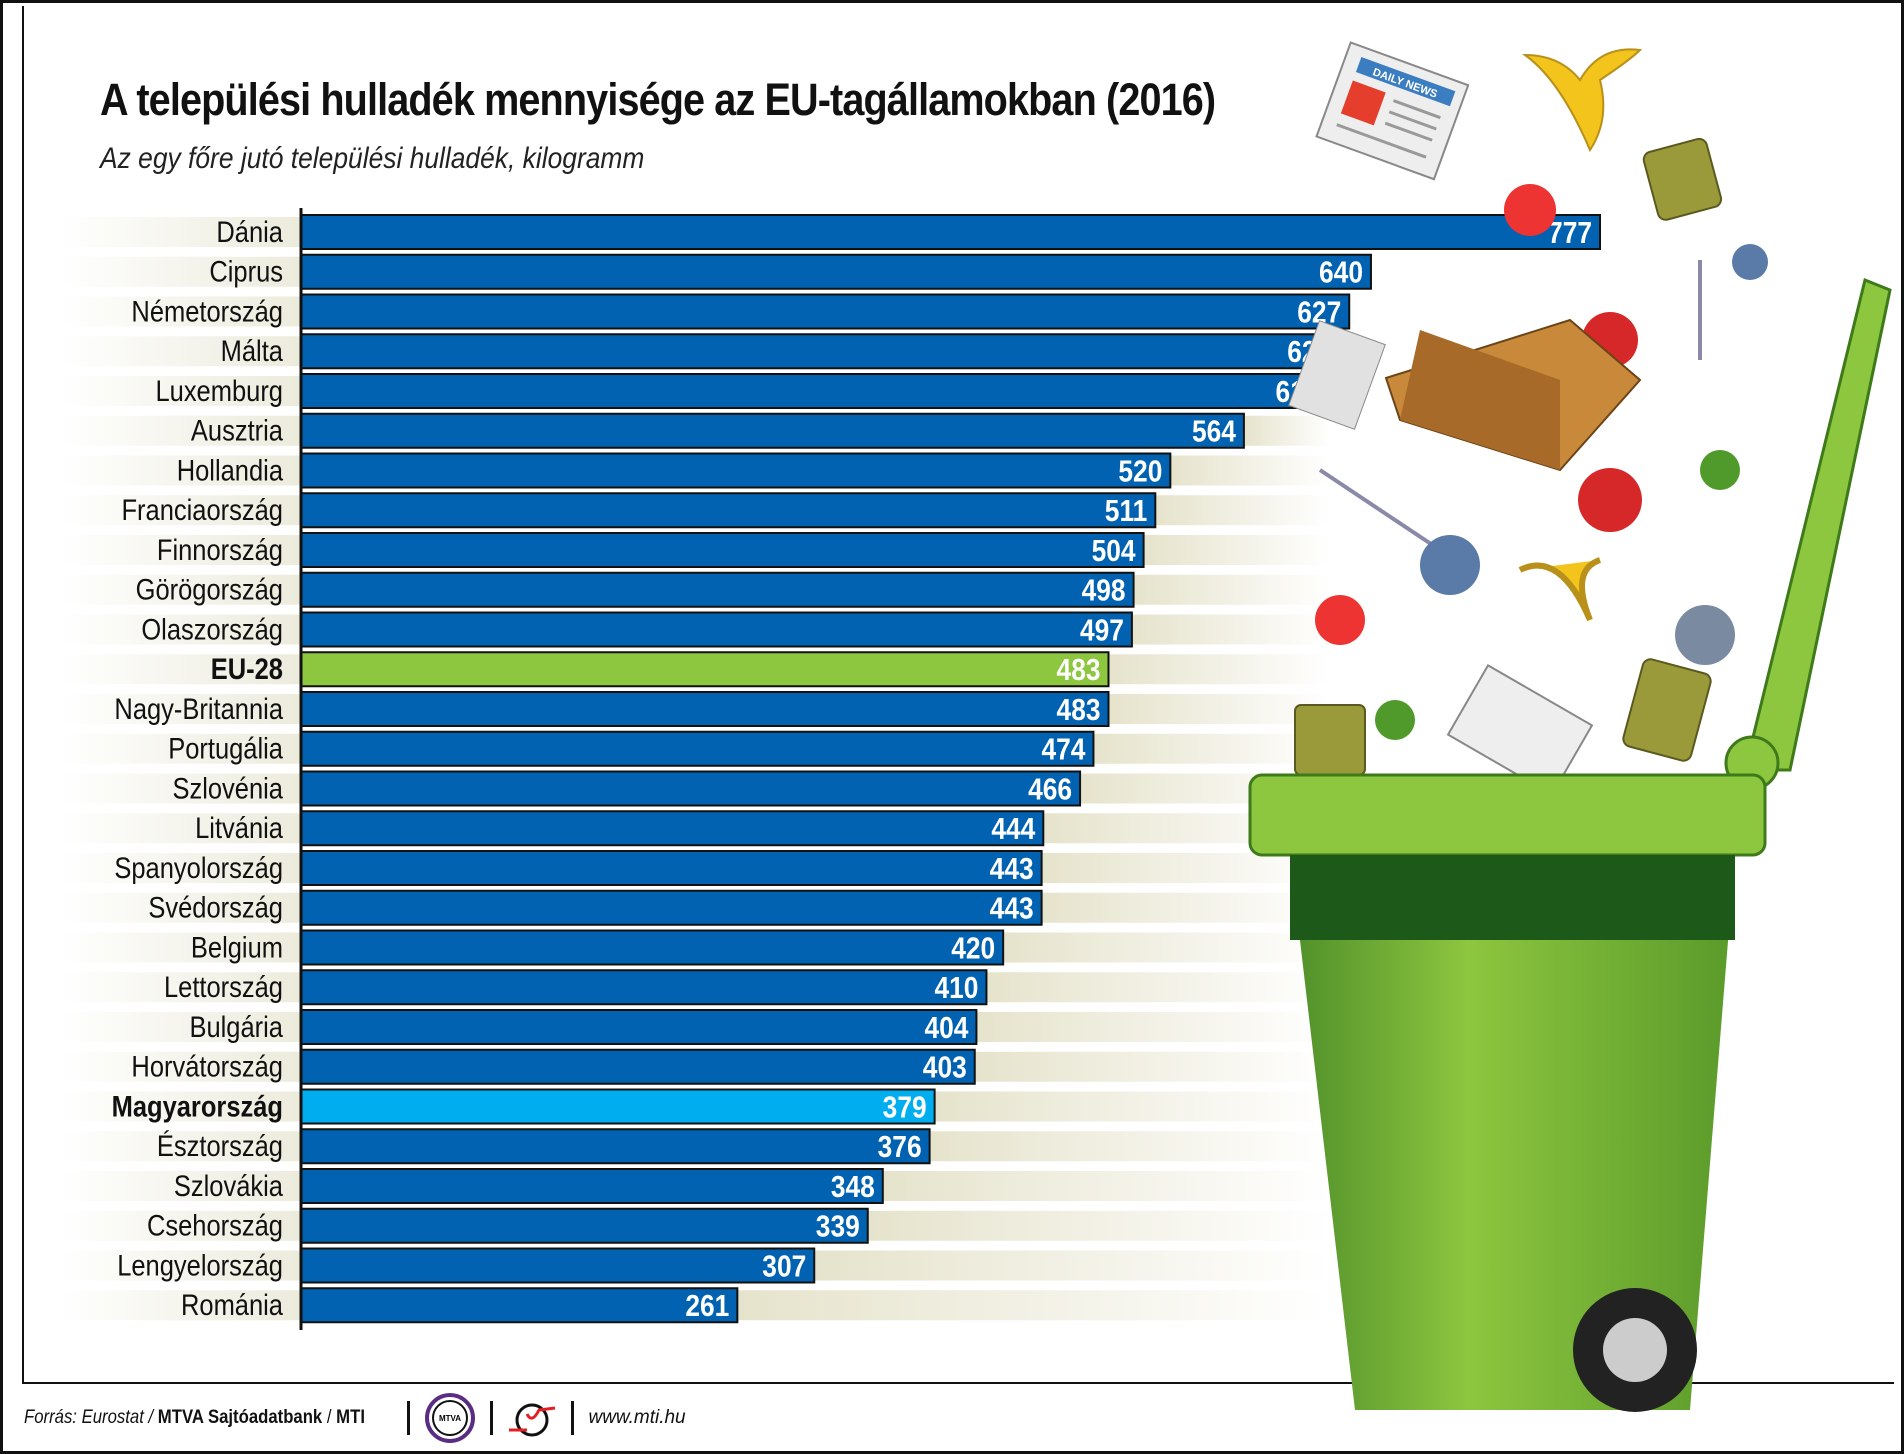  What do you see at coordinates (207, 311) in the screenshot?
I see `category-label: Németország` at bounding box center [207, 311].